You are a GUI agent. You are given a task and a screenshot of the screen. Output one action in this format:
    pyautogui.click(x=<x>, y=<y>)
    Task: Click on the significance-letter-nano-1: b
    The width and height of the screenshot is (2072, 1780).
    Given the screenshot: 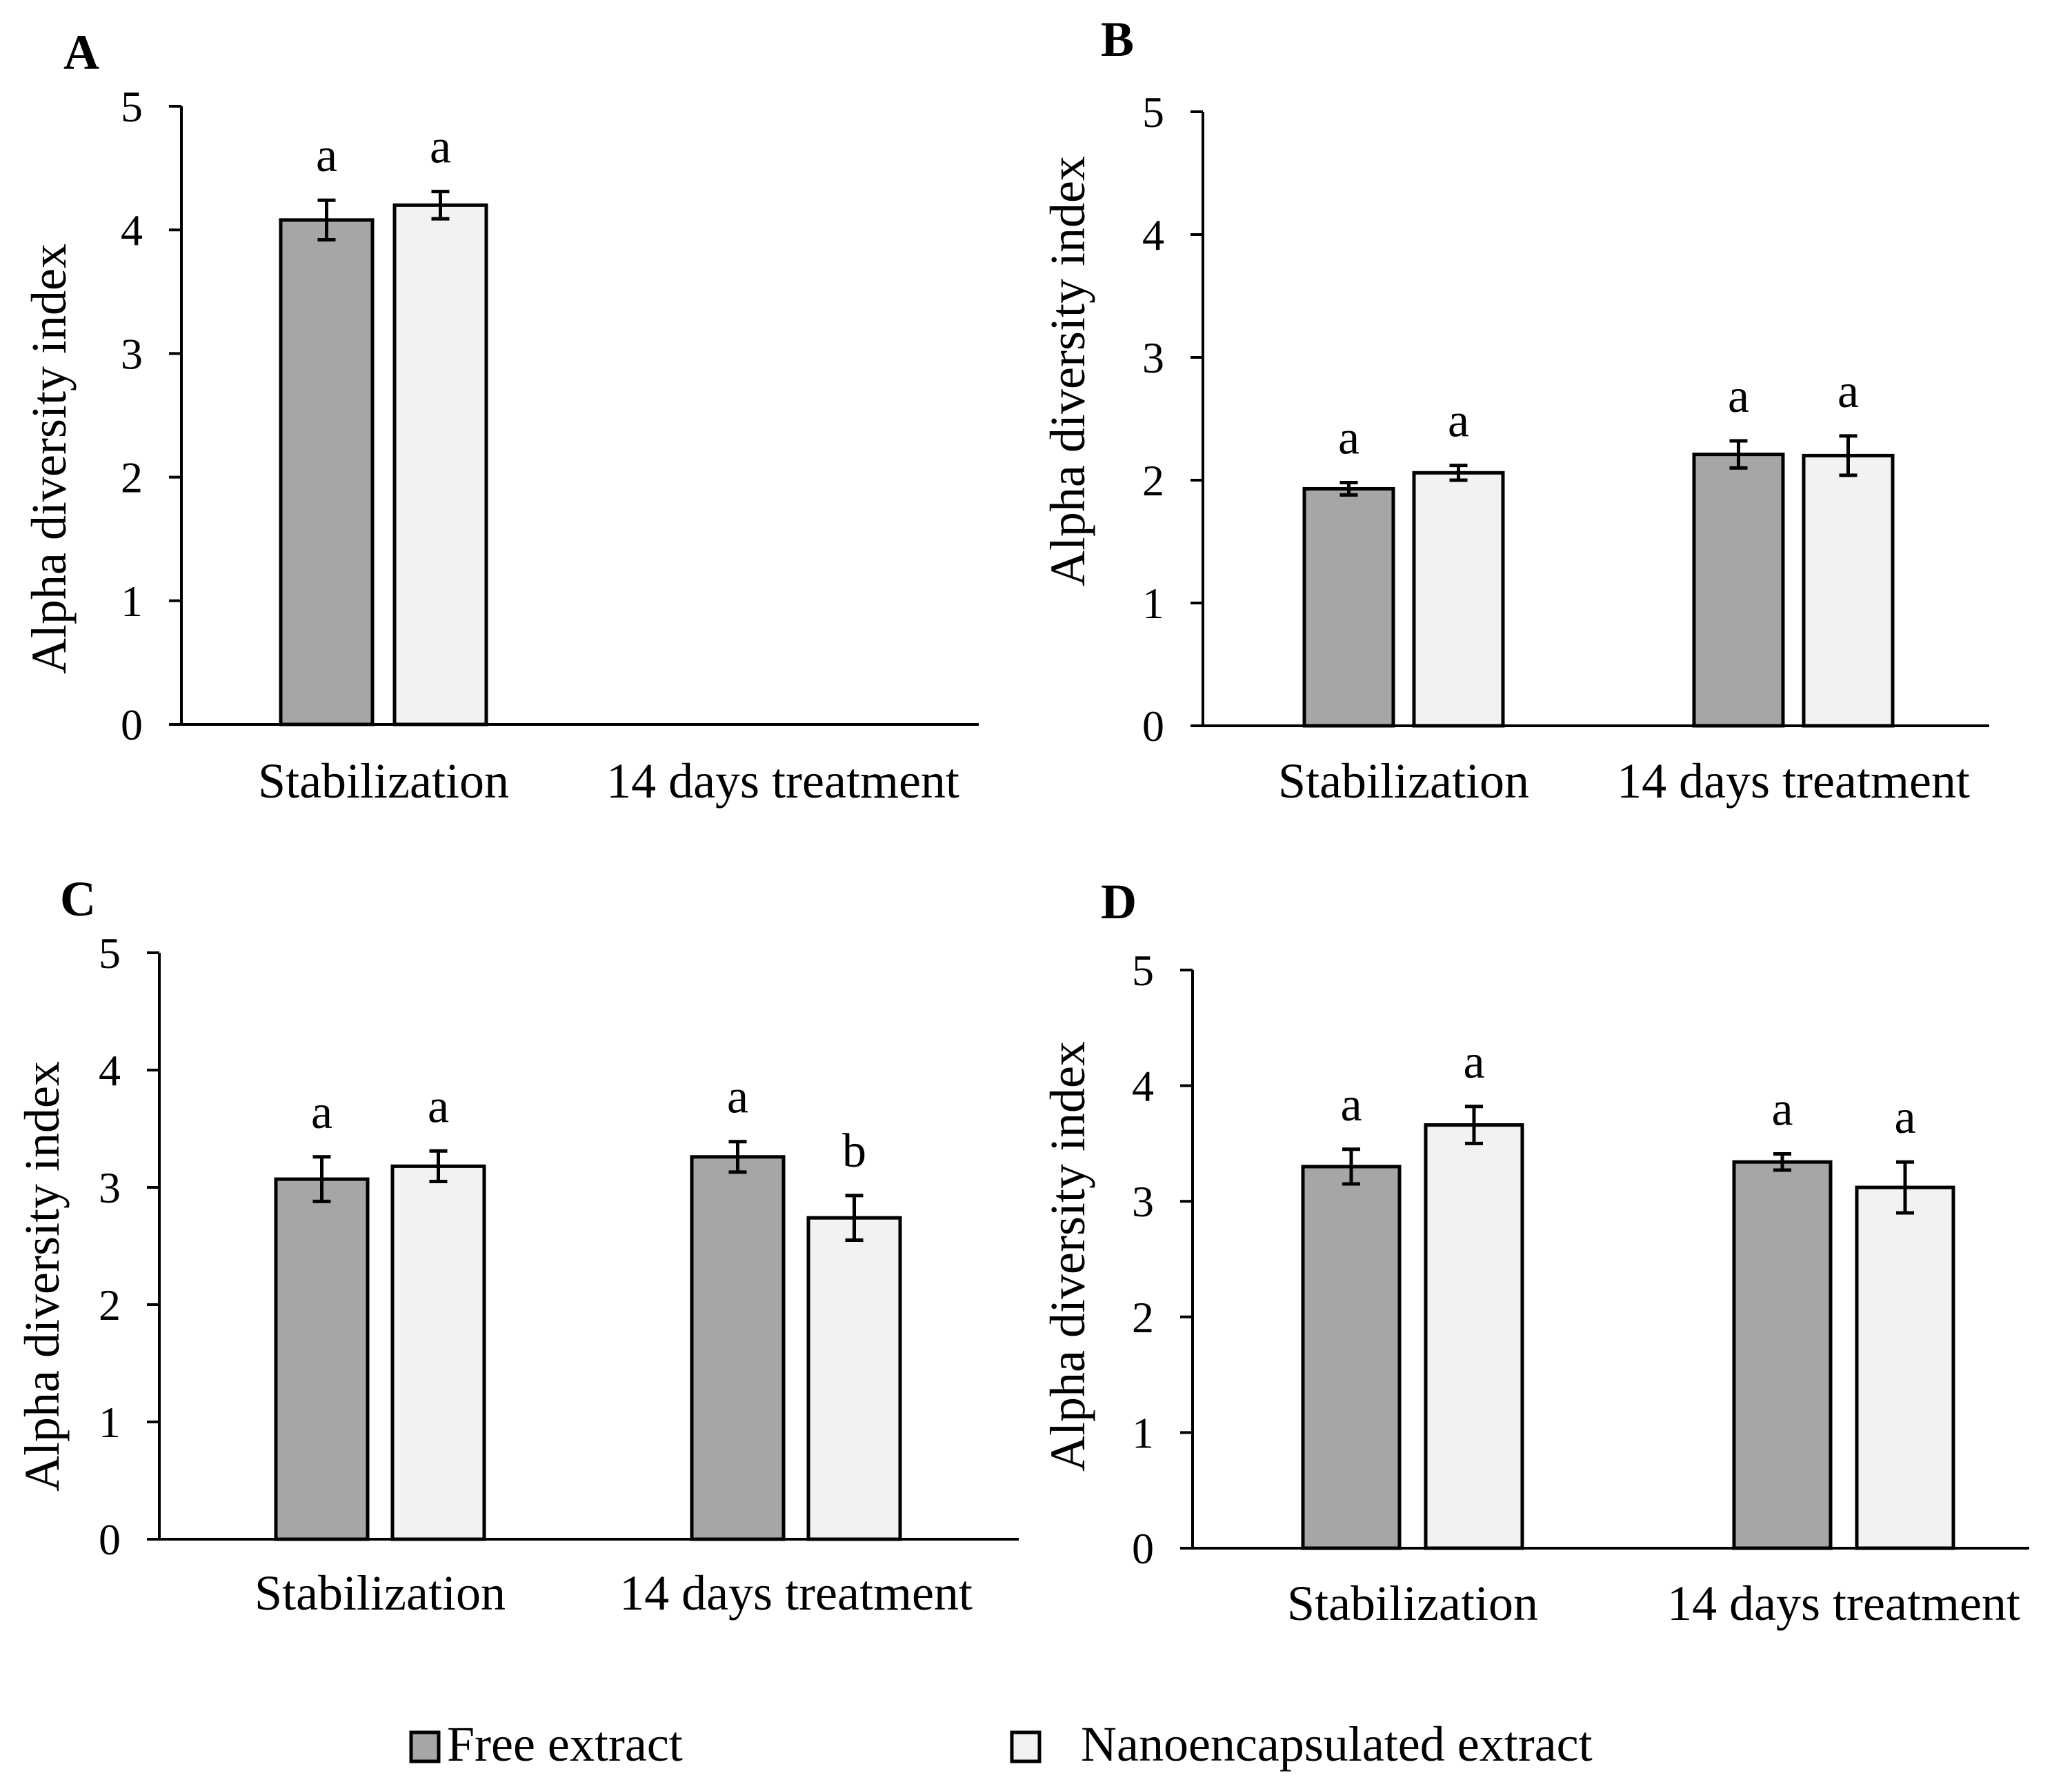 What is the action you would take?
    pyautogui.click(x=854, y=1151)
    